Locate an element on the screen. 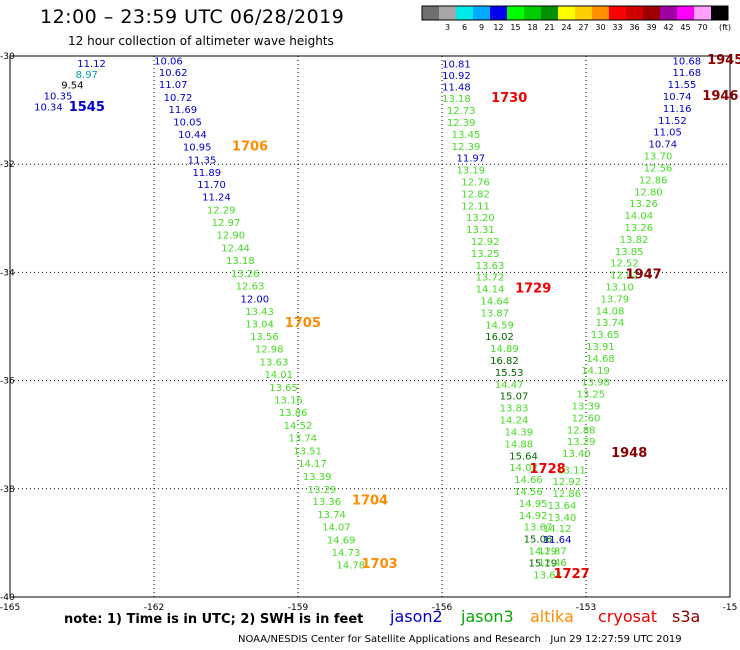  wave-height-value: 14.08 is located at coordinates (610, 311).